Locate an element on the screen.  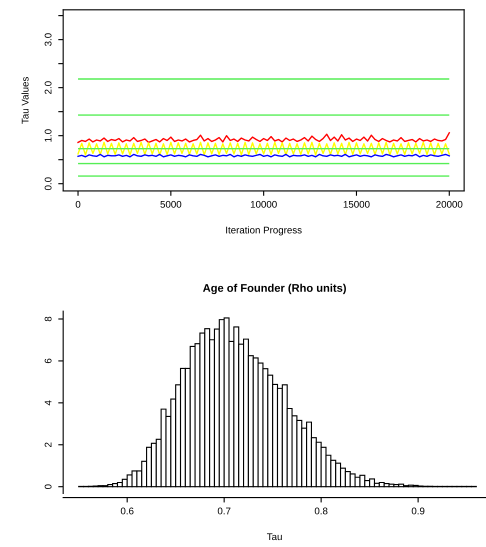
x-axis-title: Iteration Progress is located at coordinates (264, 231).